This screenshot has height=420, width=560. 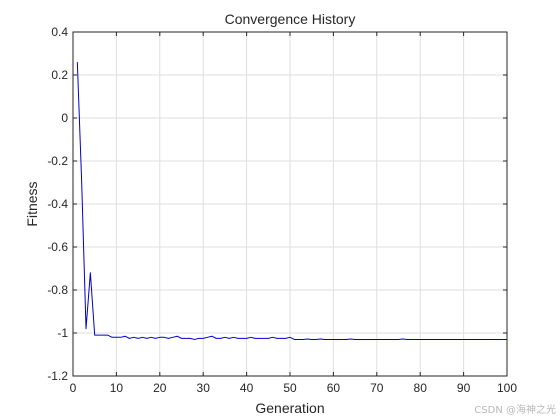 I want to click on y-tick-label: -0.2, so click(x=57, y=161).